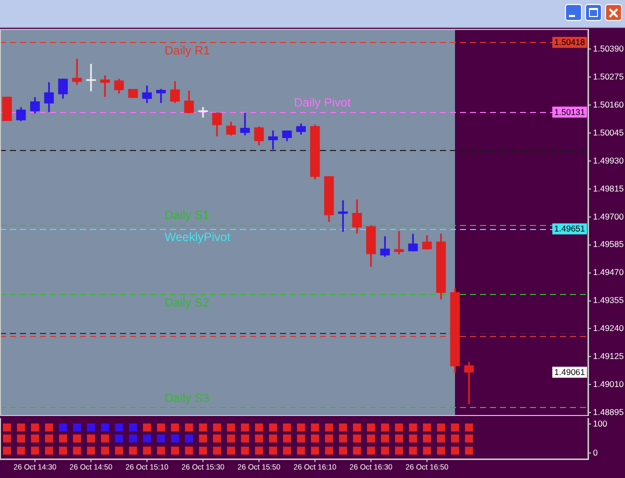 This screenshot has height=478, width=625. Describe the element at coordinates (608, 104) in the screenshot. I see `y-tick-label: 1.50160` at that location.